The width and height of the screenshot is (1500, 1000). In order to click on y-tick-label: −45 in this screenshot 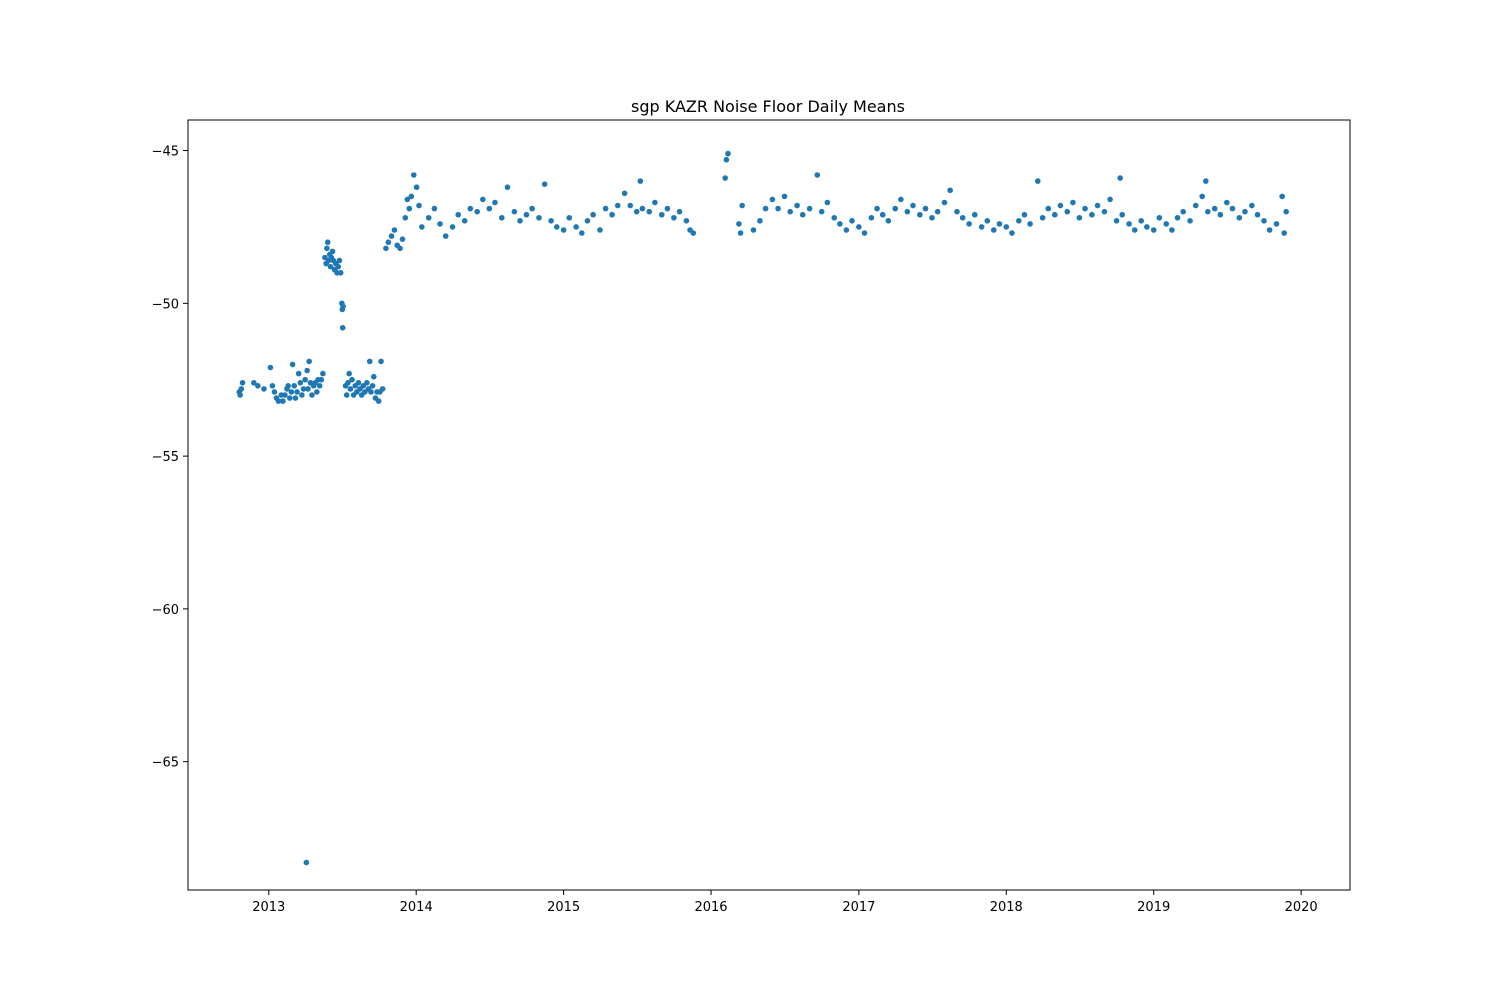, I will do `click(165, 152)`.